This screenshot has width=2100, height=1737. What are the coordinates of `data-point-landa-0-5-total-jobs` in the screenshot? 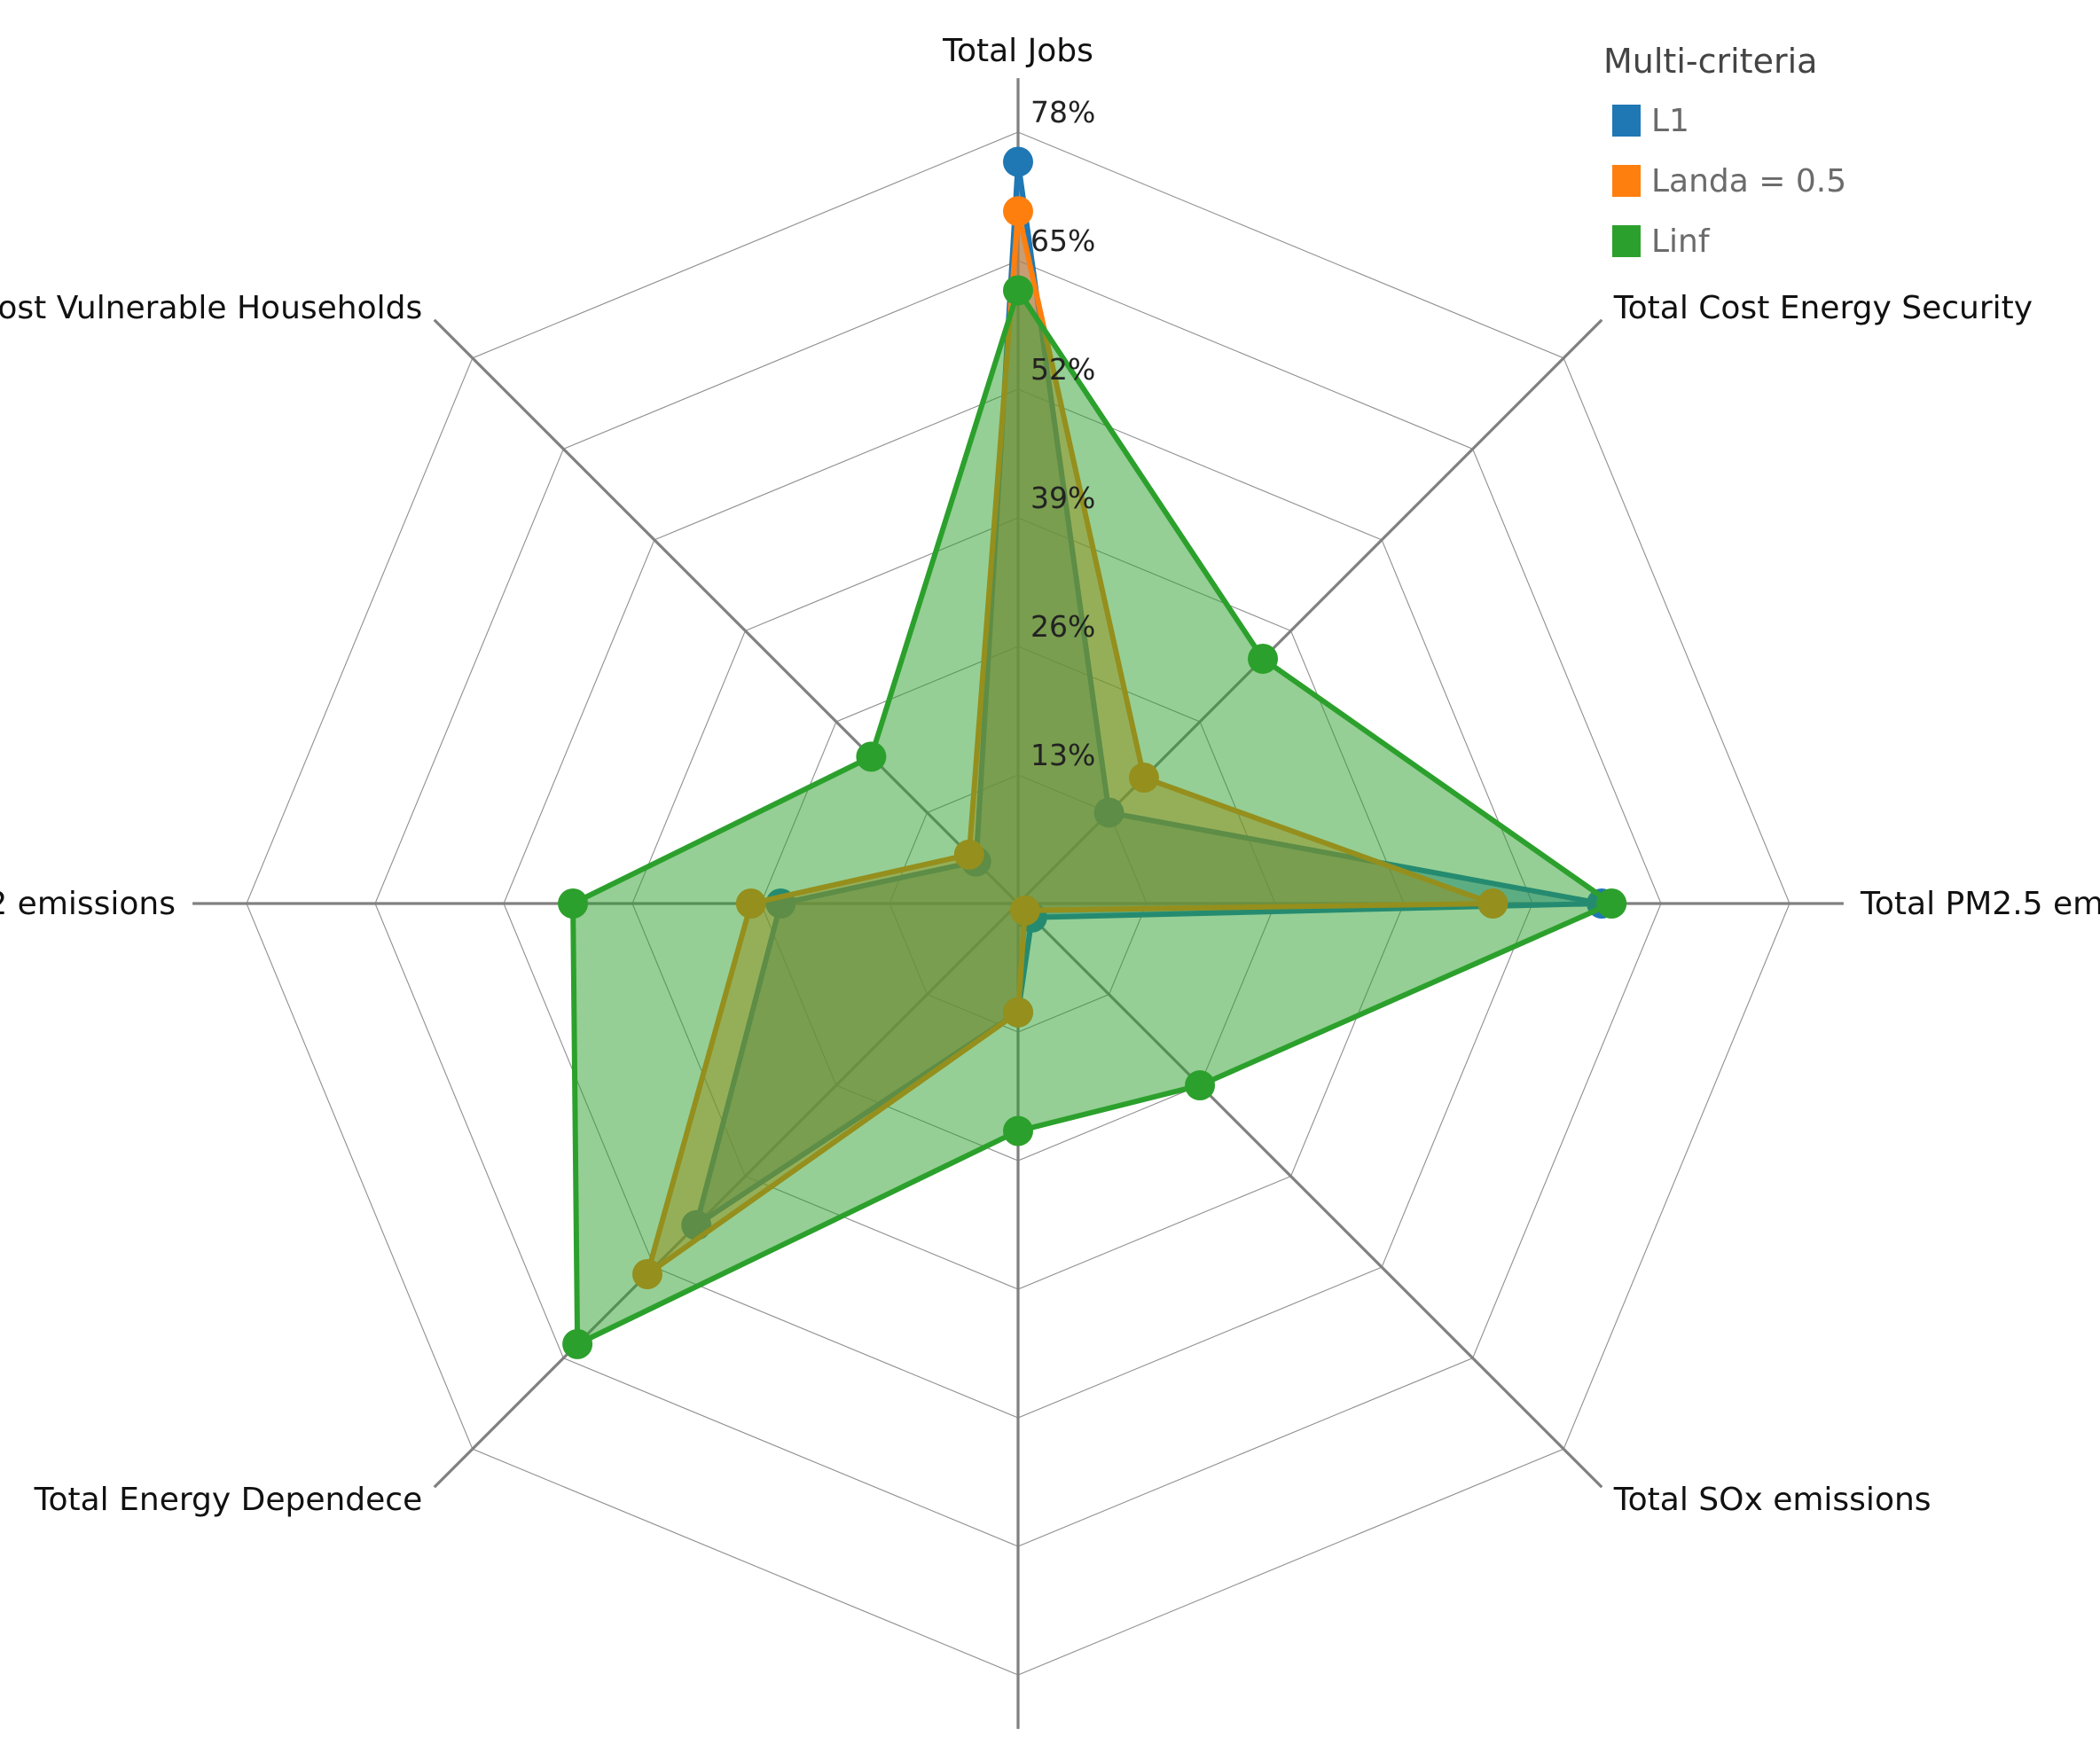 It's located at (1018, 211).